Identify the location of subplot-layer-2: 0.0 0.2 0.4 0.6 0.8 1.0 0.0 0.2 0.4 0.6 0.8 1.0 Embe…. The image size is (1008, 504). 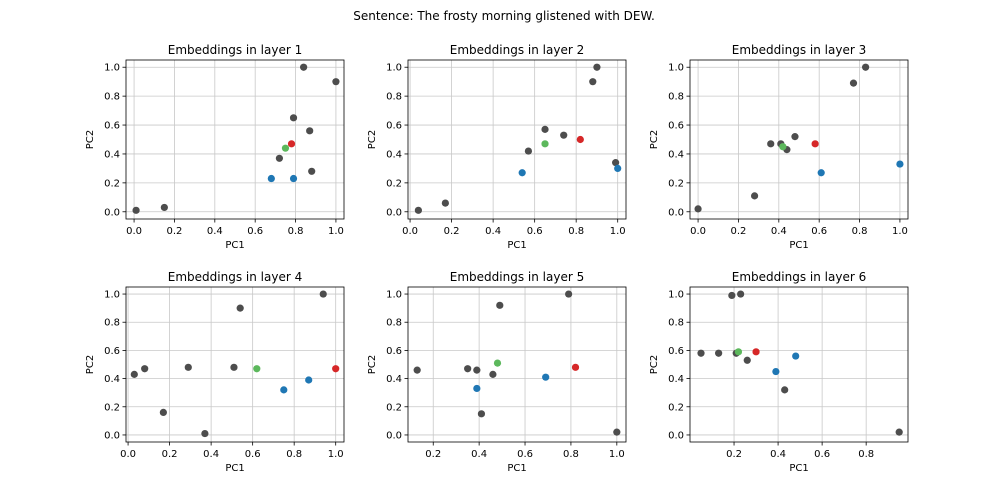
(496, 147).